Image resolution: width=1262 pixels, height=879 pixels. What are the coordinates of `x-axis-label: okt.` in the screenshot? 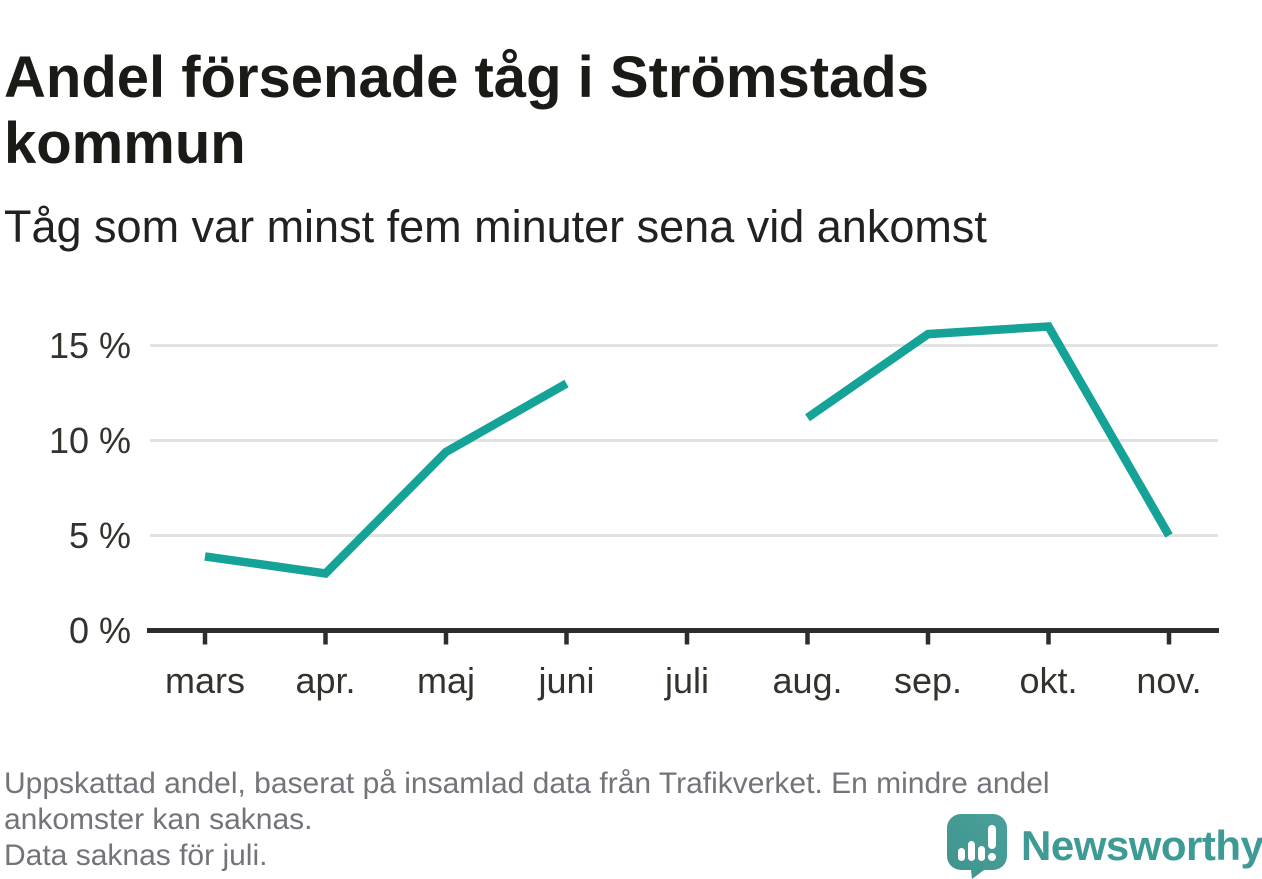 It's located at (1048, 680).